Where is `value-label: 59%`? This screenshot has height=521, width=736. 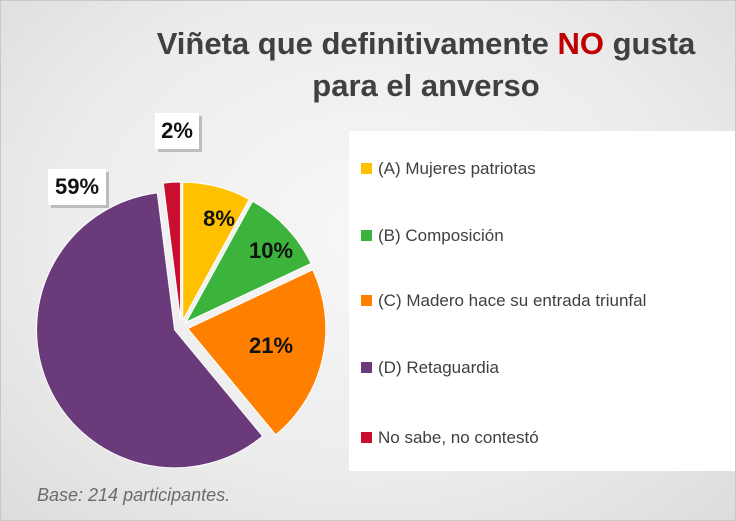 value-label: 59% is located at coordinates (77, 186).